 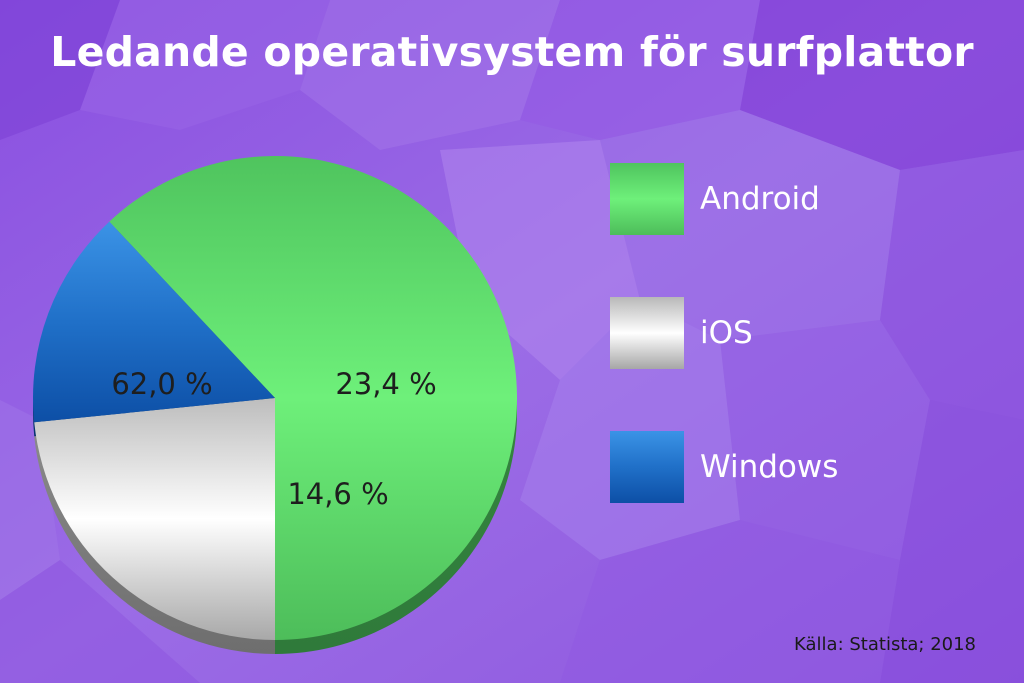 What do you see at coordinates (885, 644) in the screenshot?
I see `source-note: Källa: Statista; 2018` at bounding box center [885, 644].